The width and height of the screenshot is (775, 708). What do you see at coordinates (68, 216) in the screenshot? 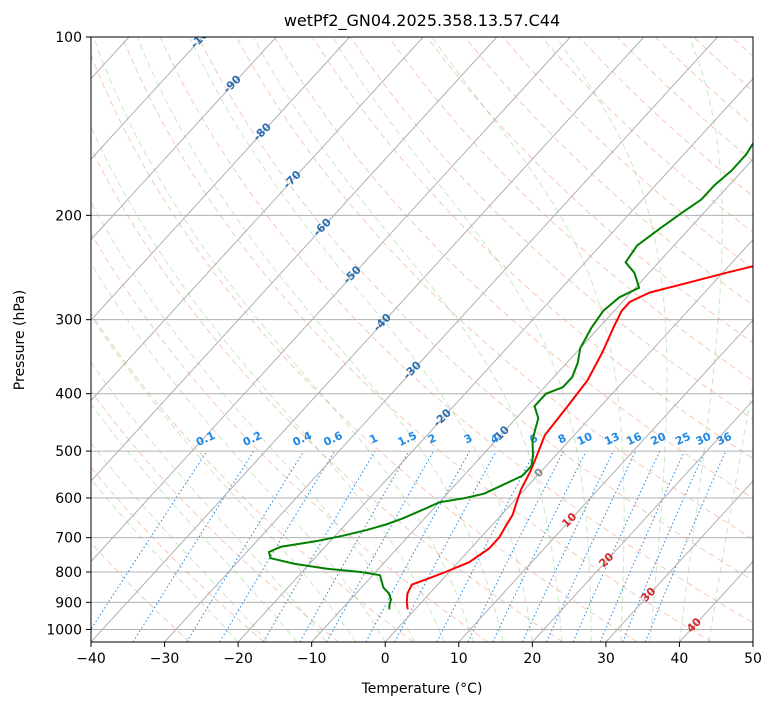
I see `y-tick-label: 200` at bounding box center [68, 216].